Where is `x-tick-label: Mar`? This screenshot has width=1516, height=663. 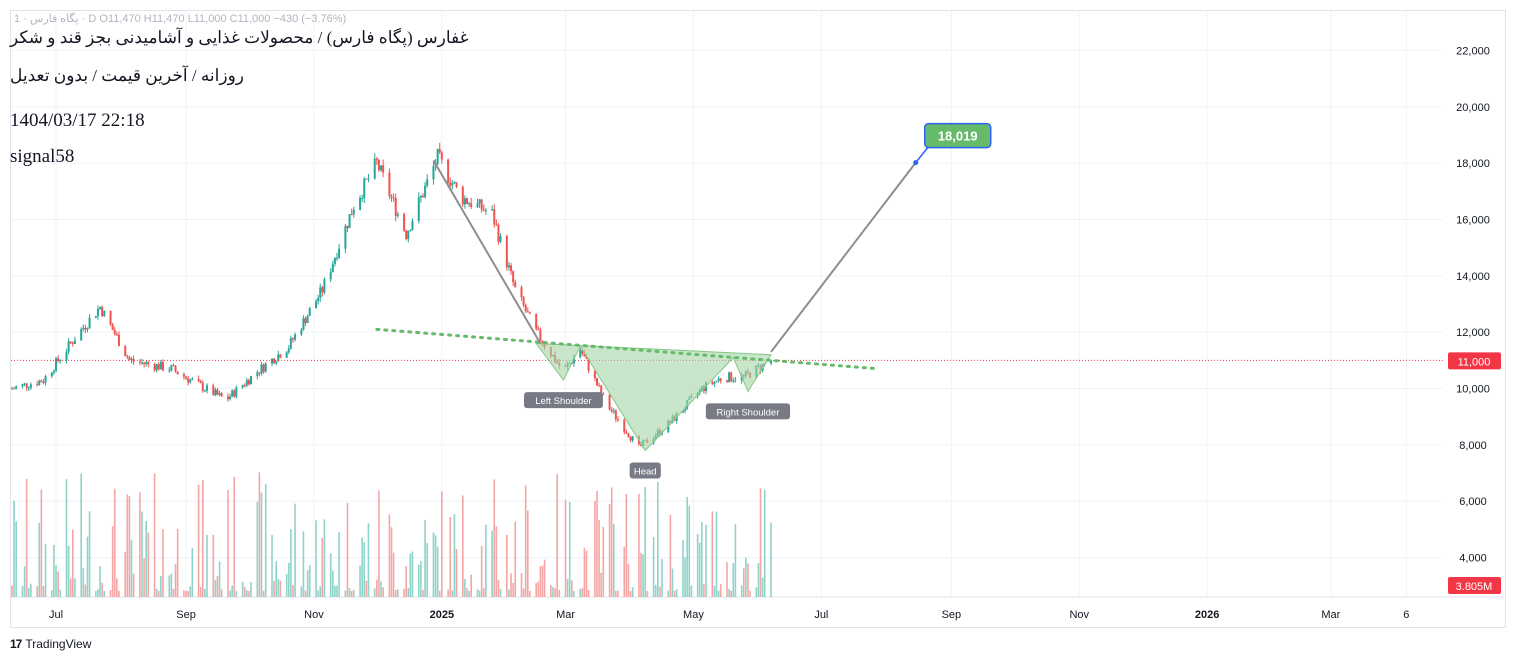
x-tick-label: Mar is located at coordinates (565, 615).